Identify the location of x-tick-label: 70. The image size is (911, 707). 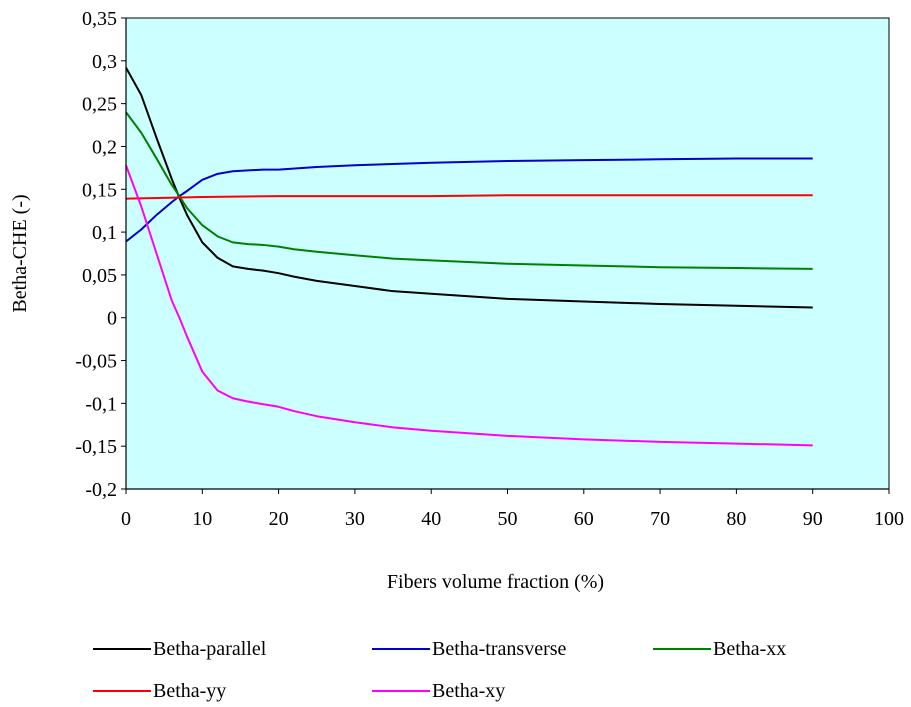
(660, 519).